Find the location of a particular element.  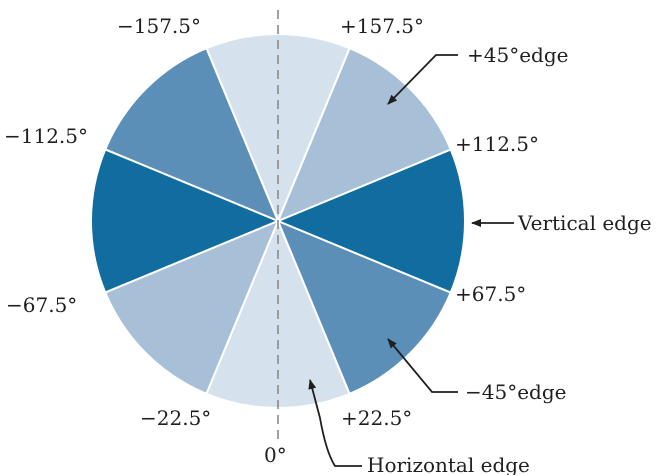

angle-label-minus-22-5: −22.5° is located at coordinates (175, 418).